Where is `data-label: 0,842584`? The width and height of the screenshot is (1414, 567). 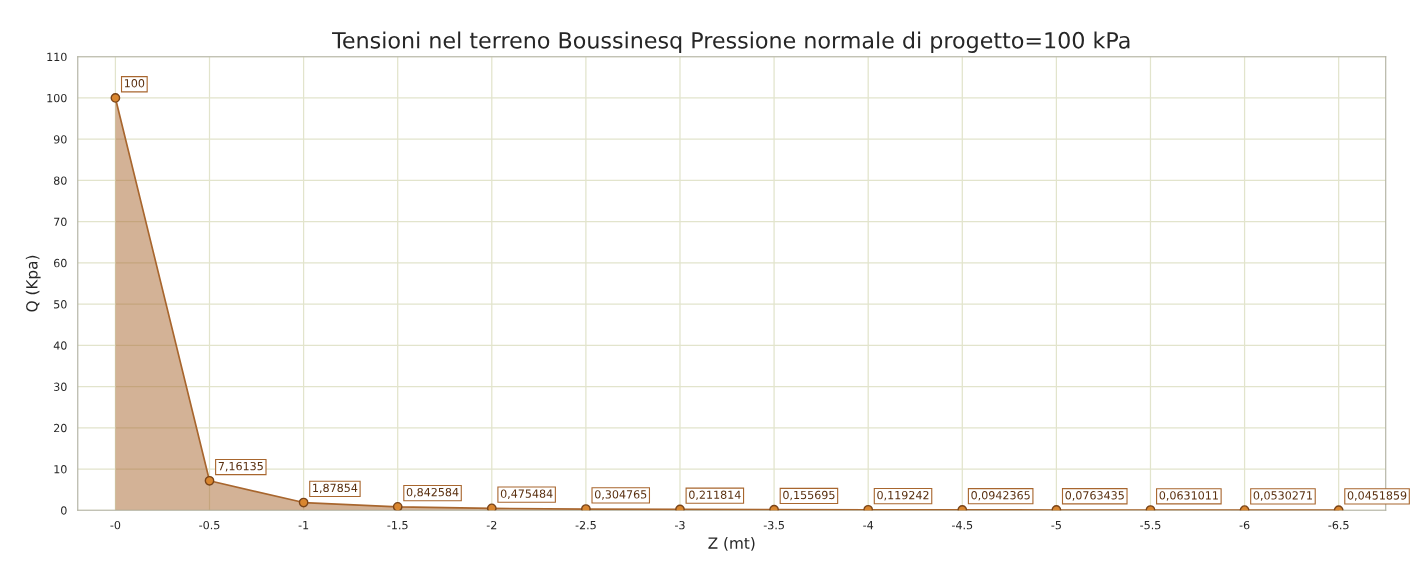
data-label: 0,842584 is located at coordinates (432, 492).